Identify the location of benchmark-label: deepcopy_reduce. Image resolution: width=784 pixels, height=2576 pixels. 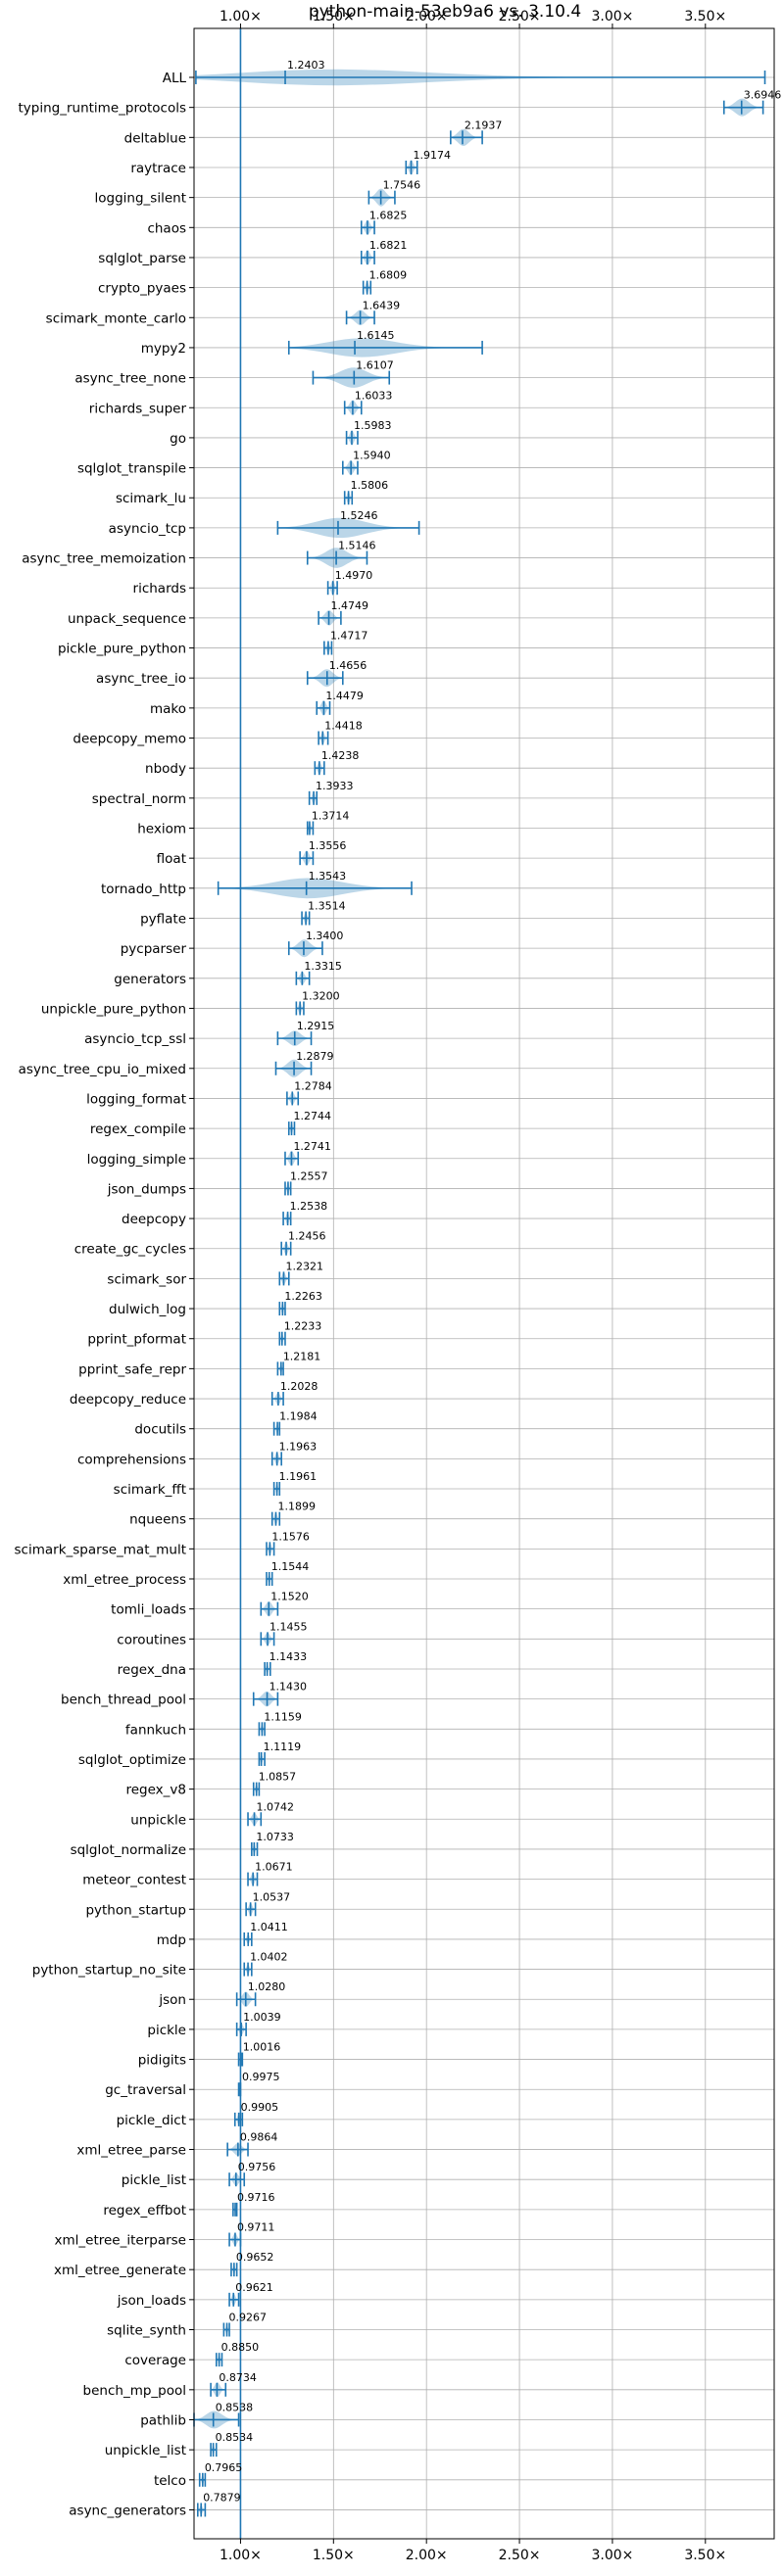
(128, 1399).